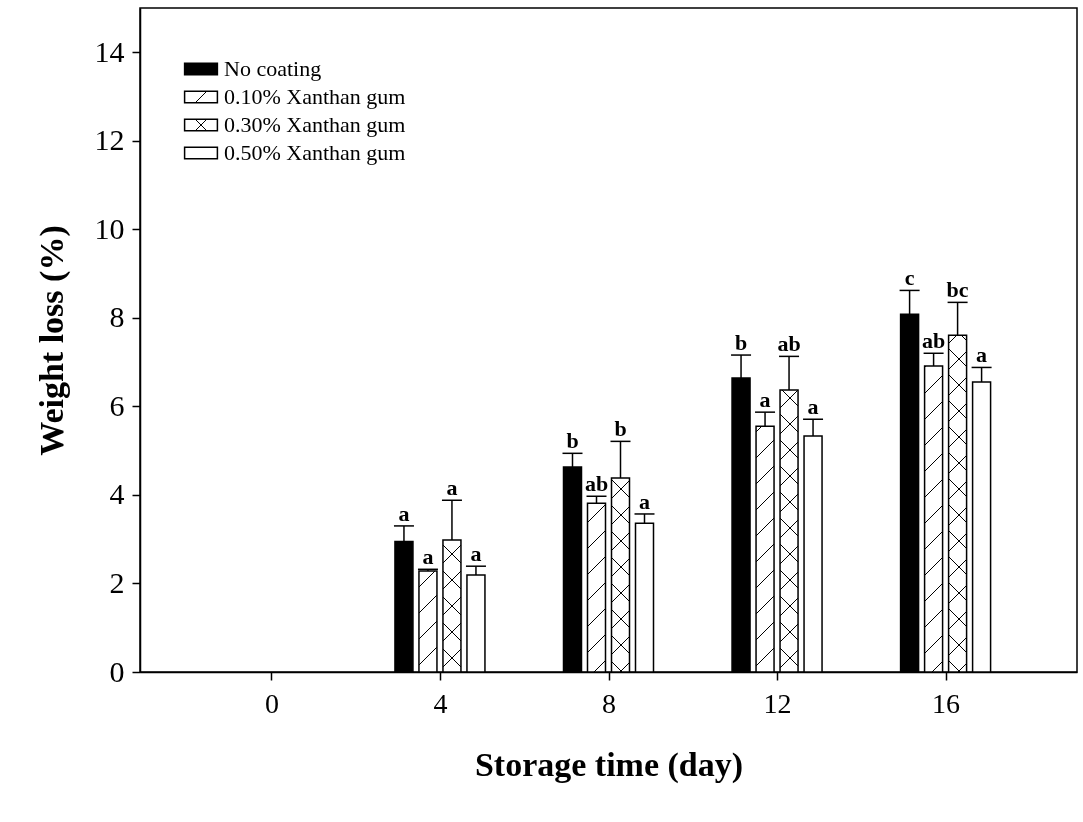 This screenshot has height=822, width=1083. Describe the element at coordinates (51, 340) in the screenshot. I see `y-axis-title: Weight loss (%)` at that location.